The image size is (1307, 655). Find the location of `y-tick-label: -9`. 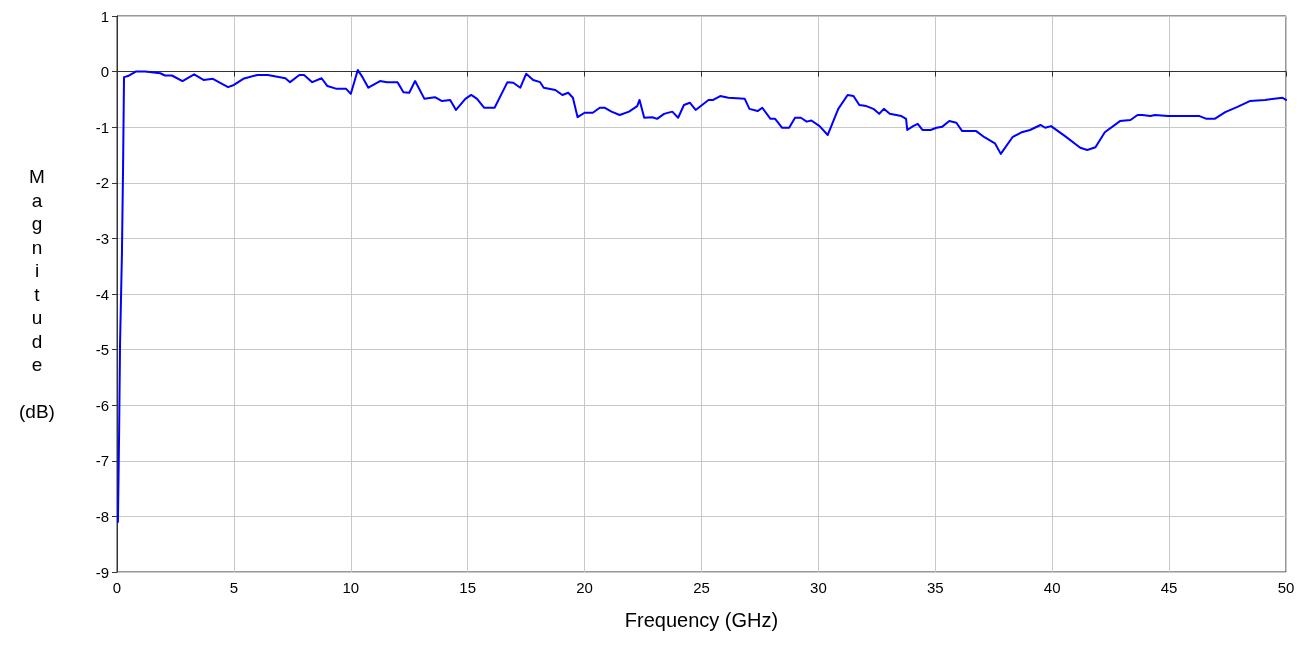

y-tick-label: -9 is located at coordinates (102, 572).